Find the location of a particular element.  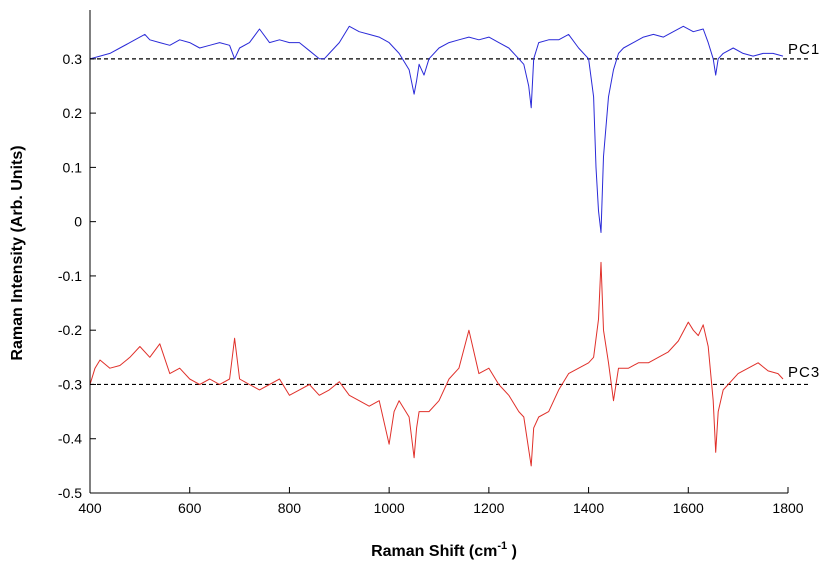

y-tick-label: -0.2 is located at coordinates (70, 330).